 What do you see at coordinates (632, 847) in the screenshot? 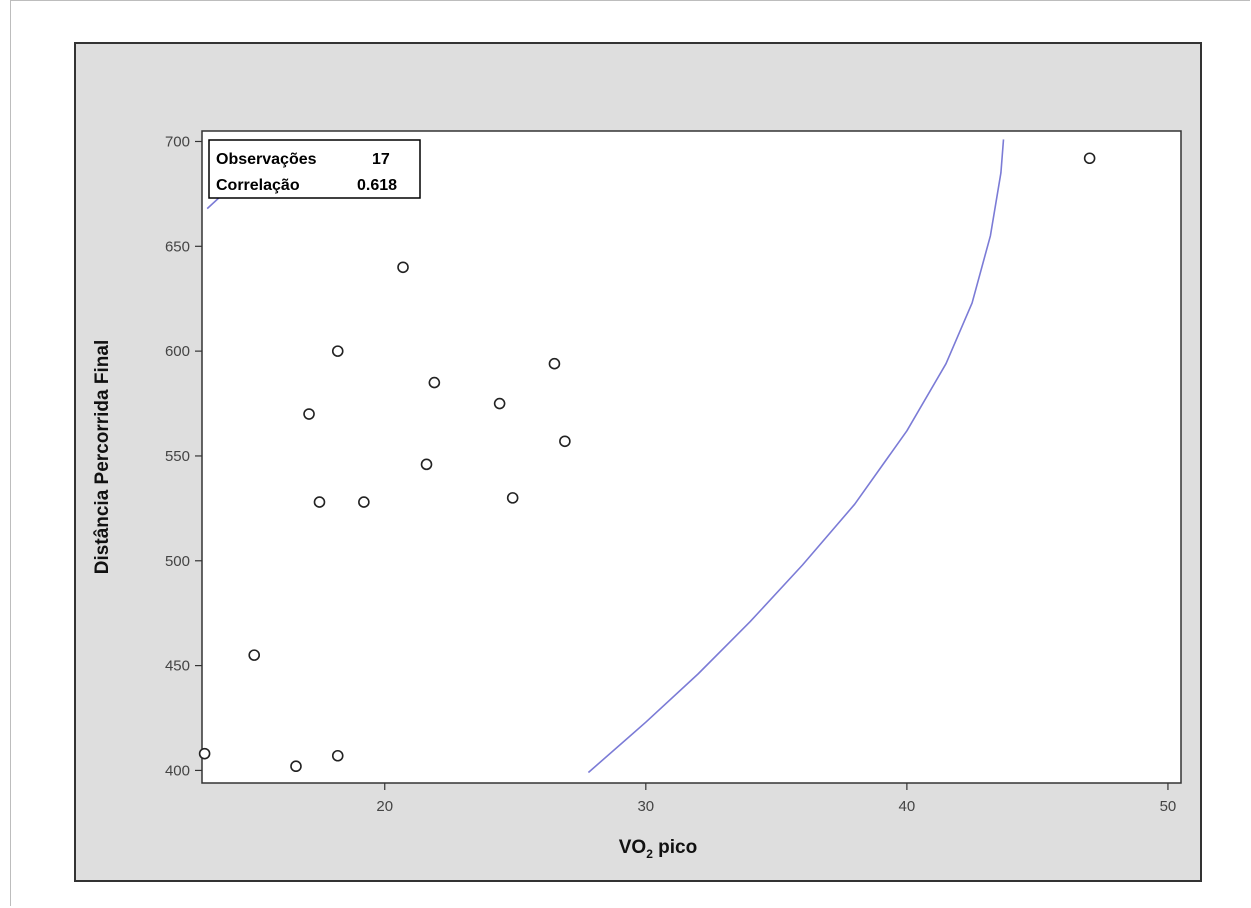
I see `x-axis-title-main: VO` at bounding box center [632, 847].